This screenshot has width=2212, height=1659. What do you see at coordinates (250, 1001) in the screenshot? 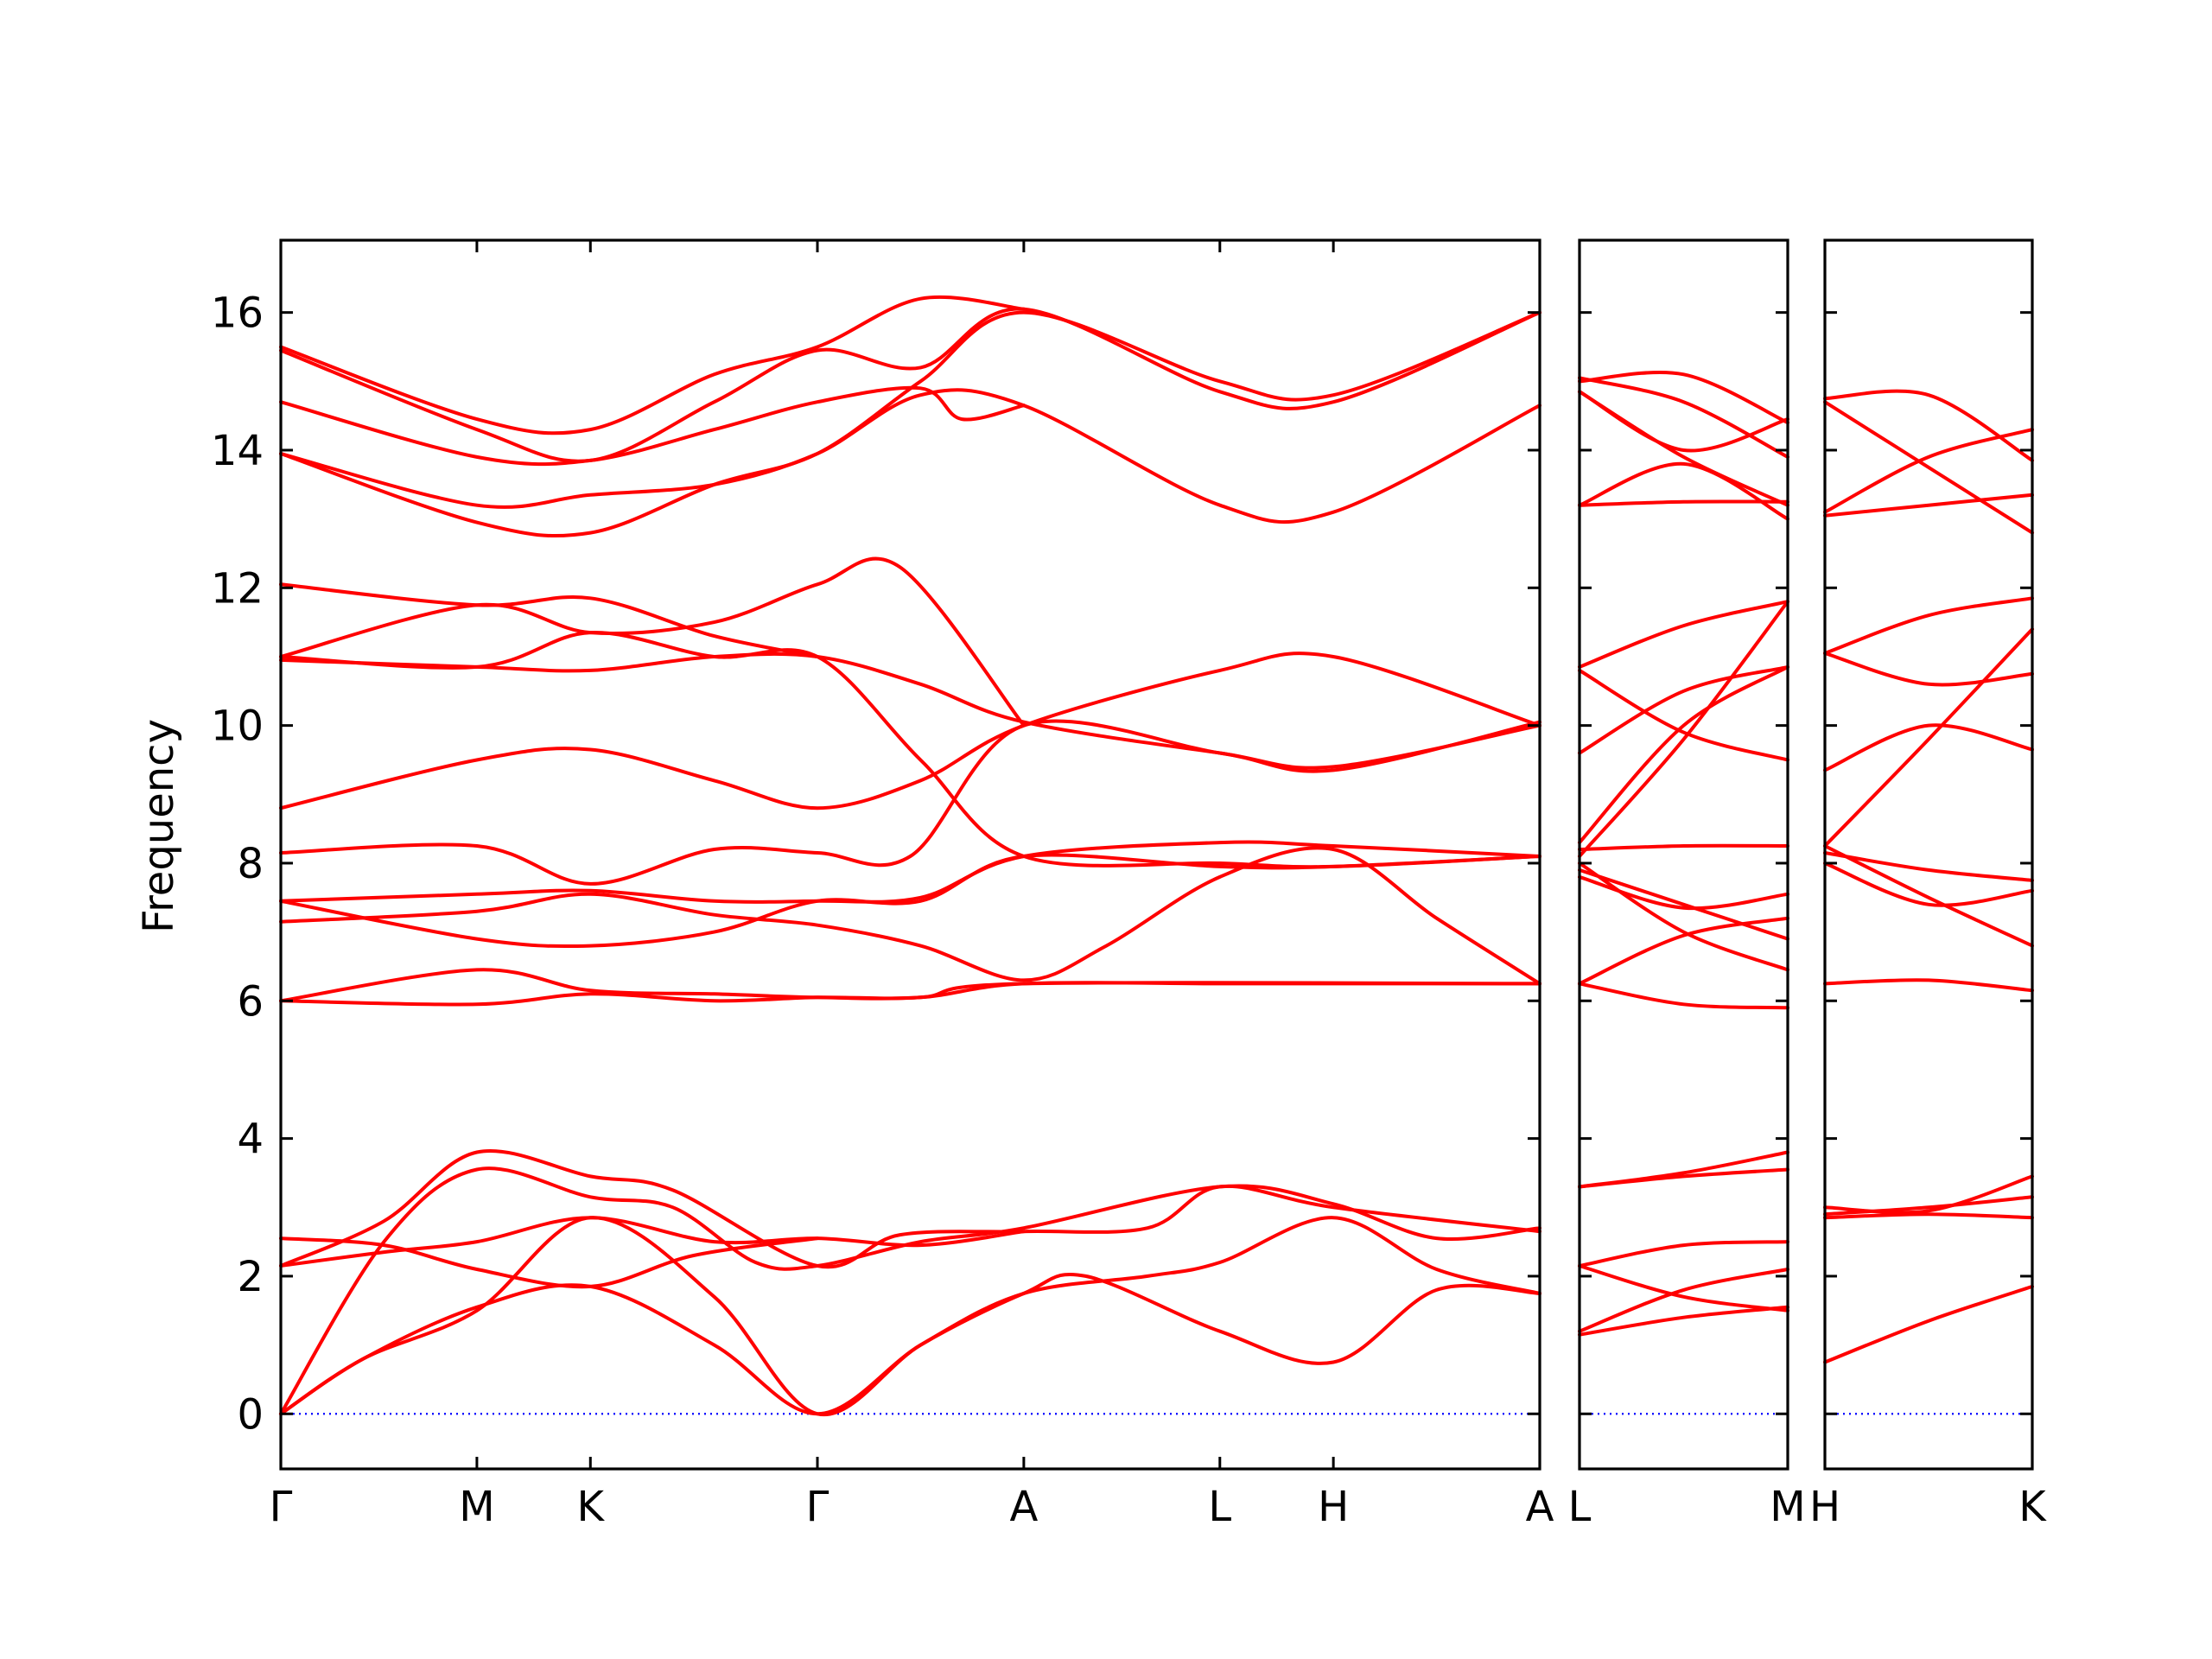
I see `y-tick-label: 6` at bounding box center [250, 1001].